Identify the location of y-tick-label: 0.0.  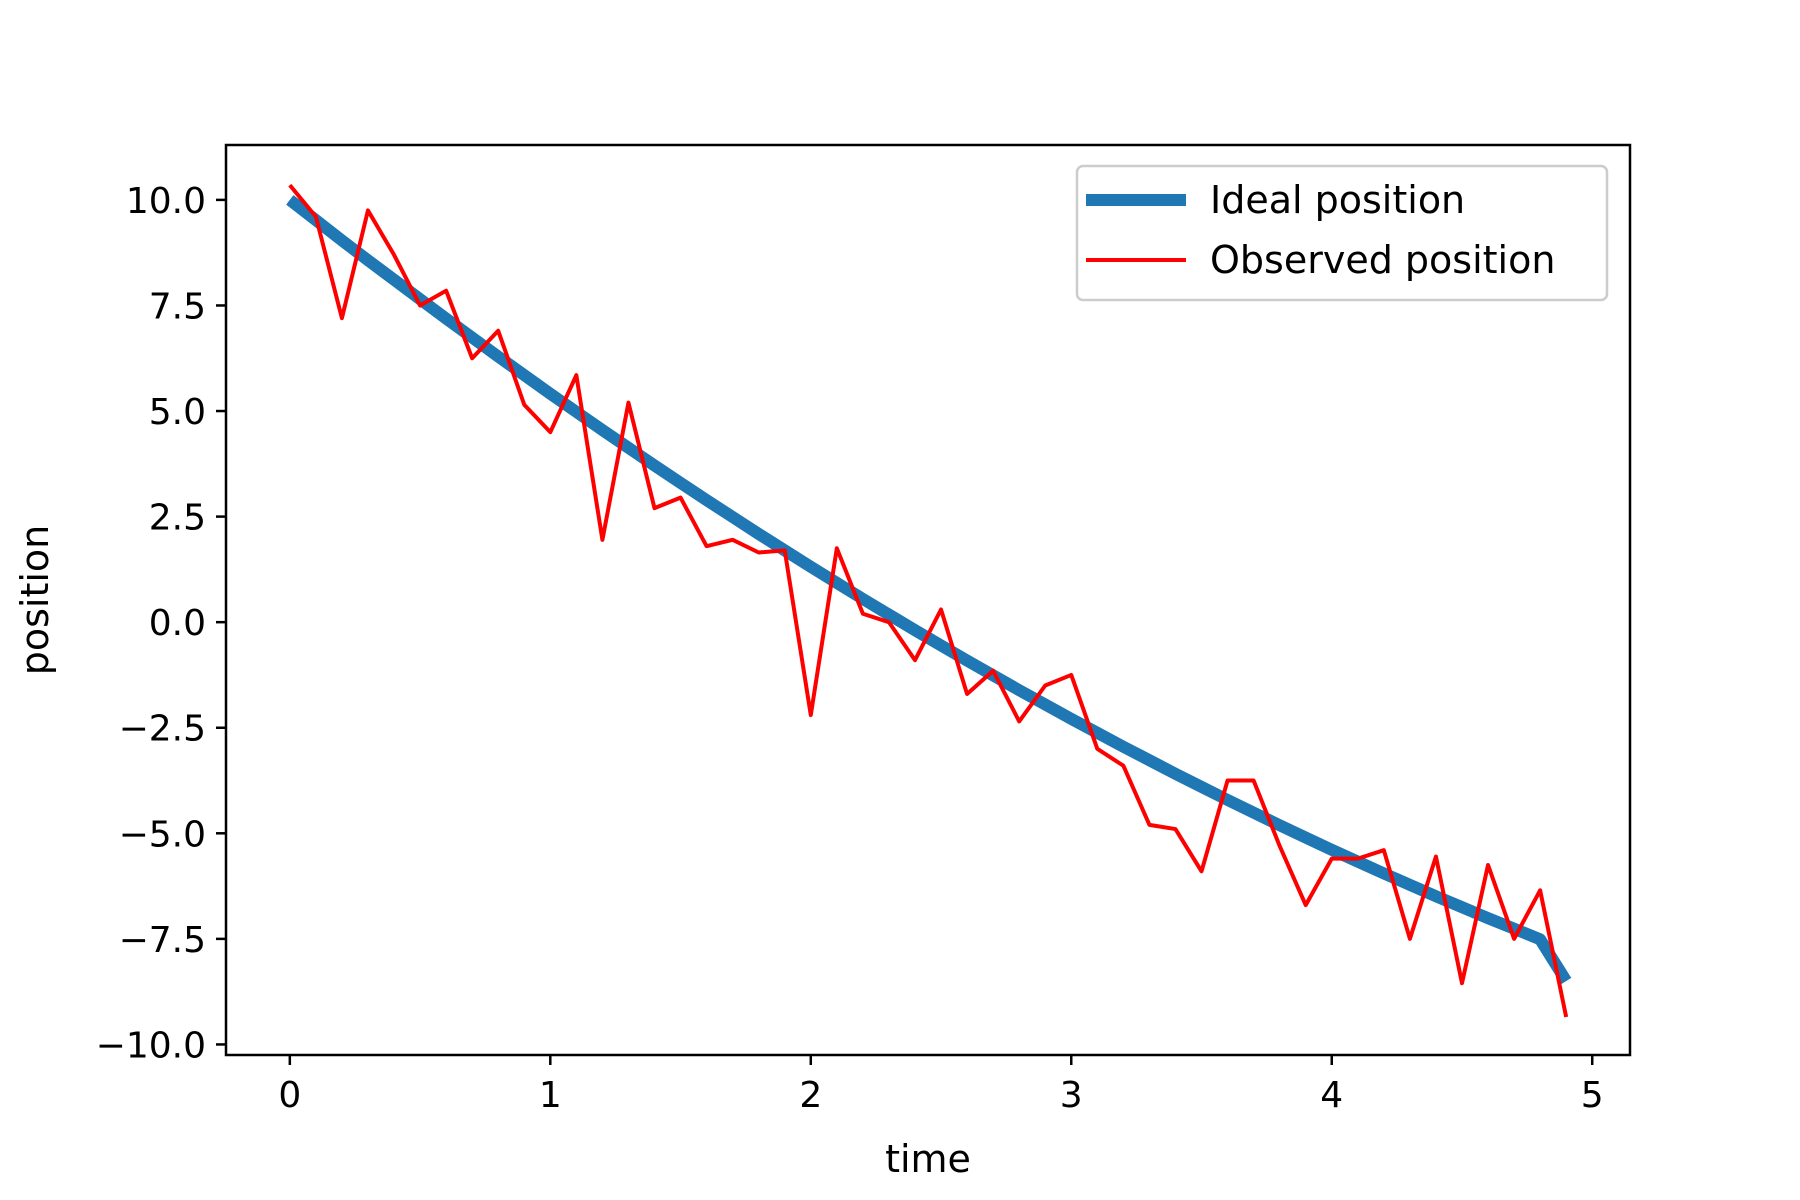
(177, 623).